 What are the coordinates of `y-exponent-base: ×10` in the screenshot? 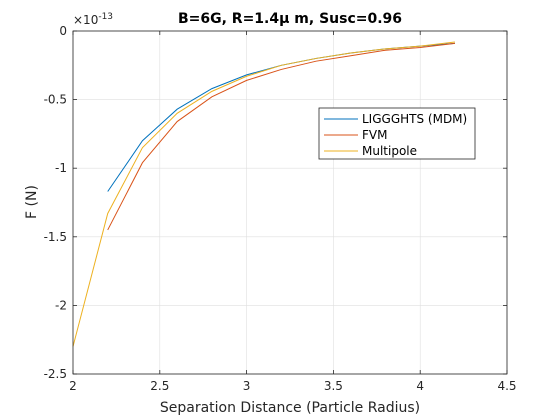 It's located at (85, 20).